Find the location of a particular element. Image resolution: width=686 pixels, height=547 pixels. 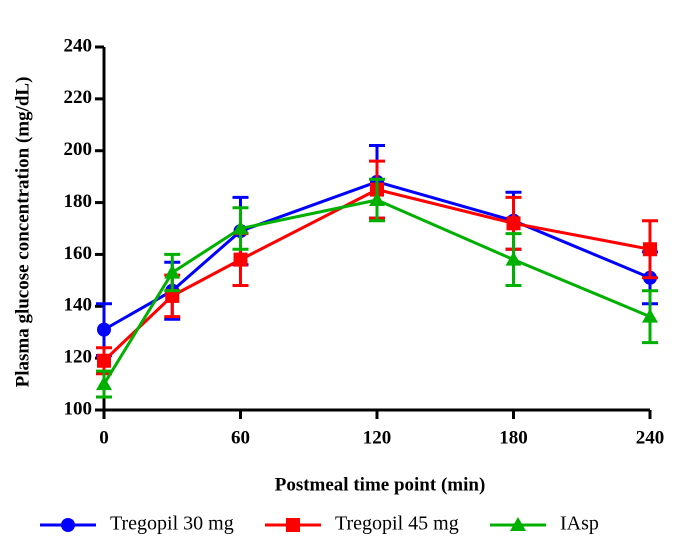

y-tick-label: 120 is located at coordinates (78, 357).